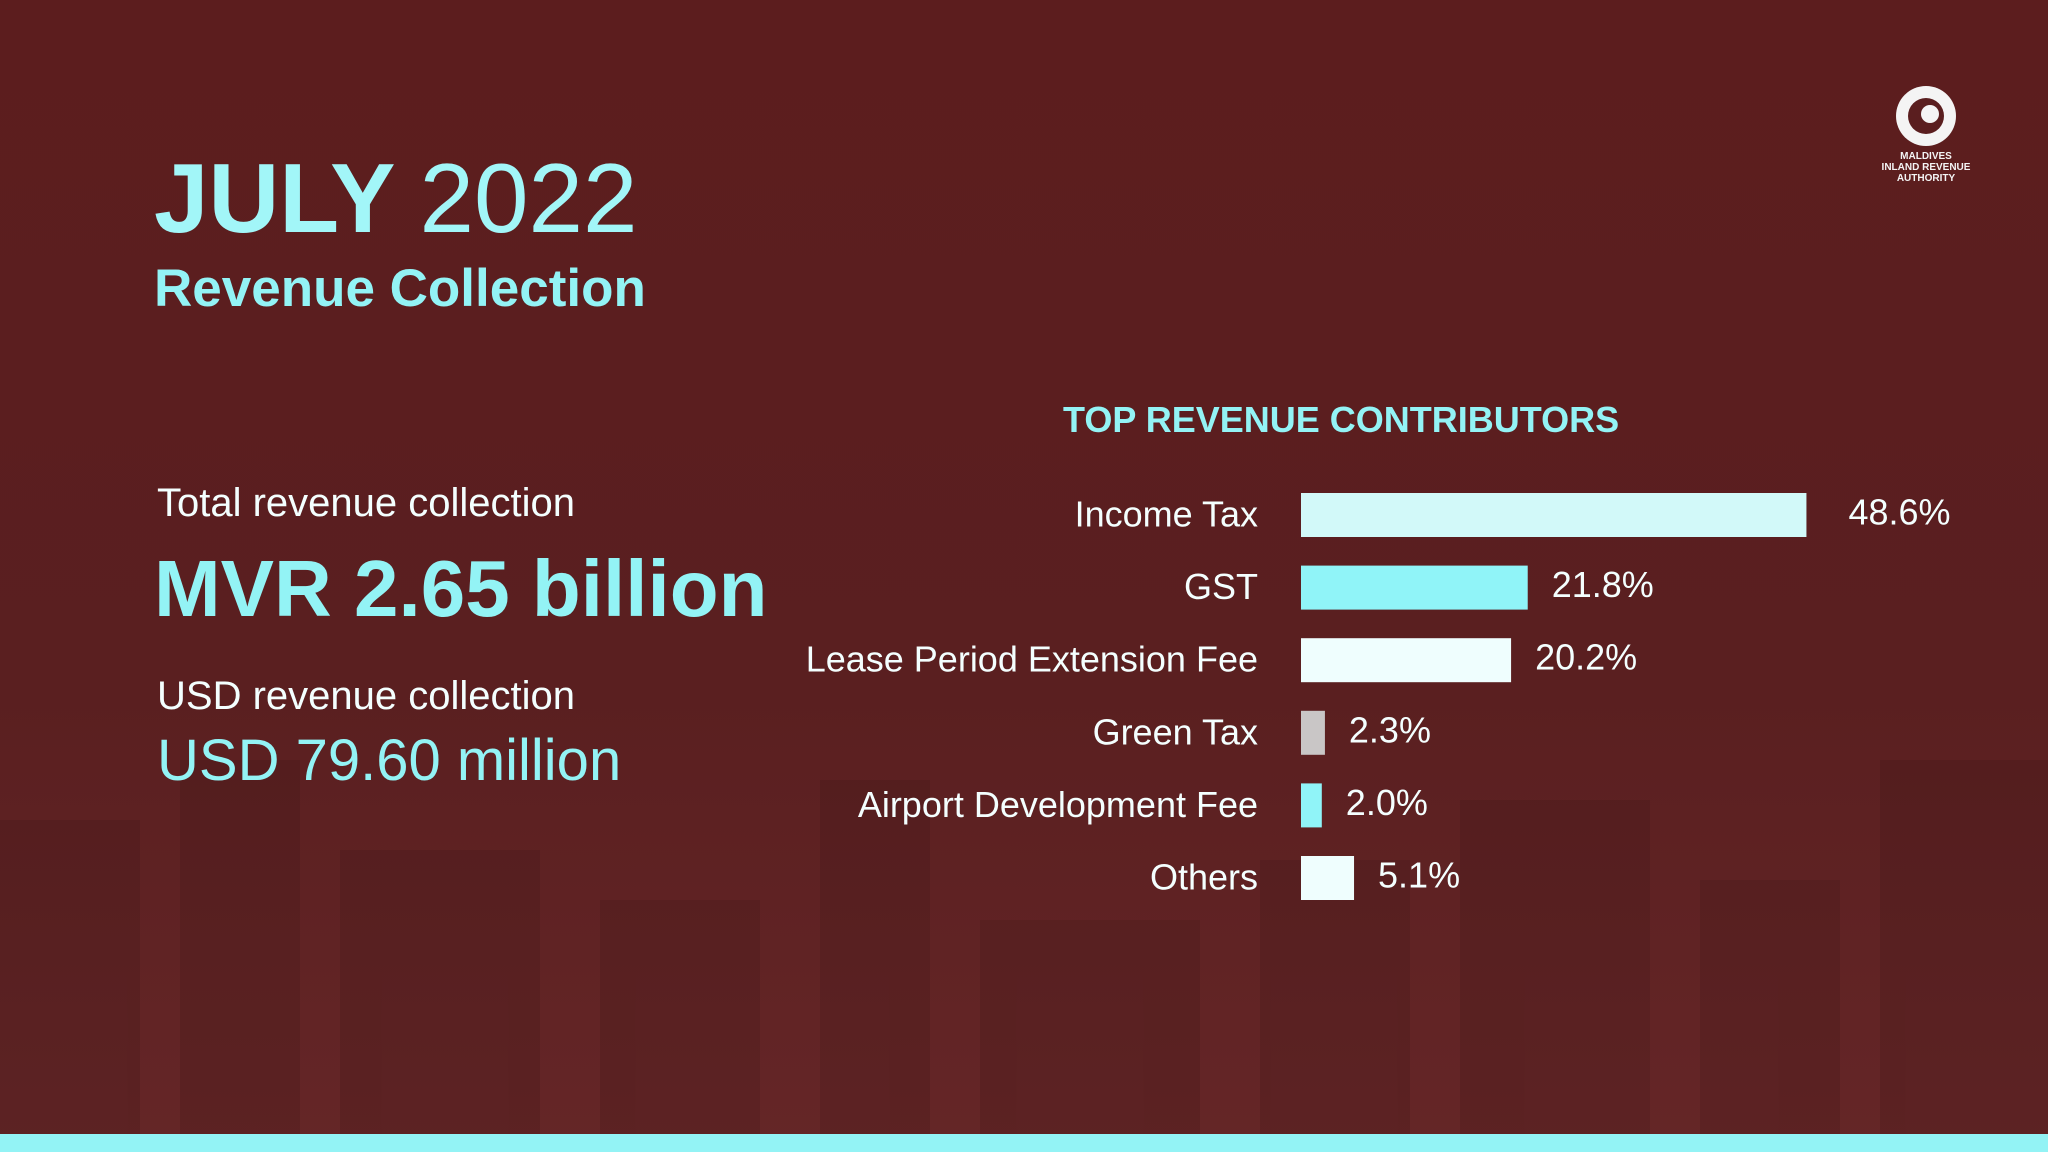 This screenshot has width=2048, height=1152. I want to click on category-label: GST, so click(1221, 586).